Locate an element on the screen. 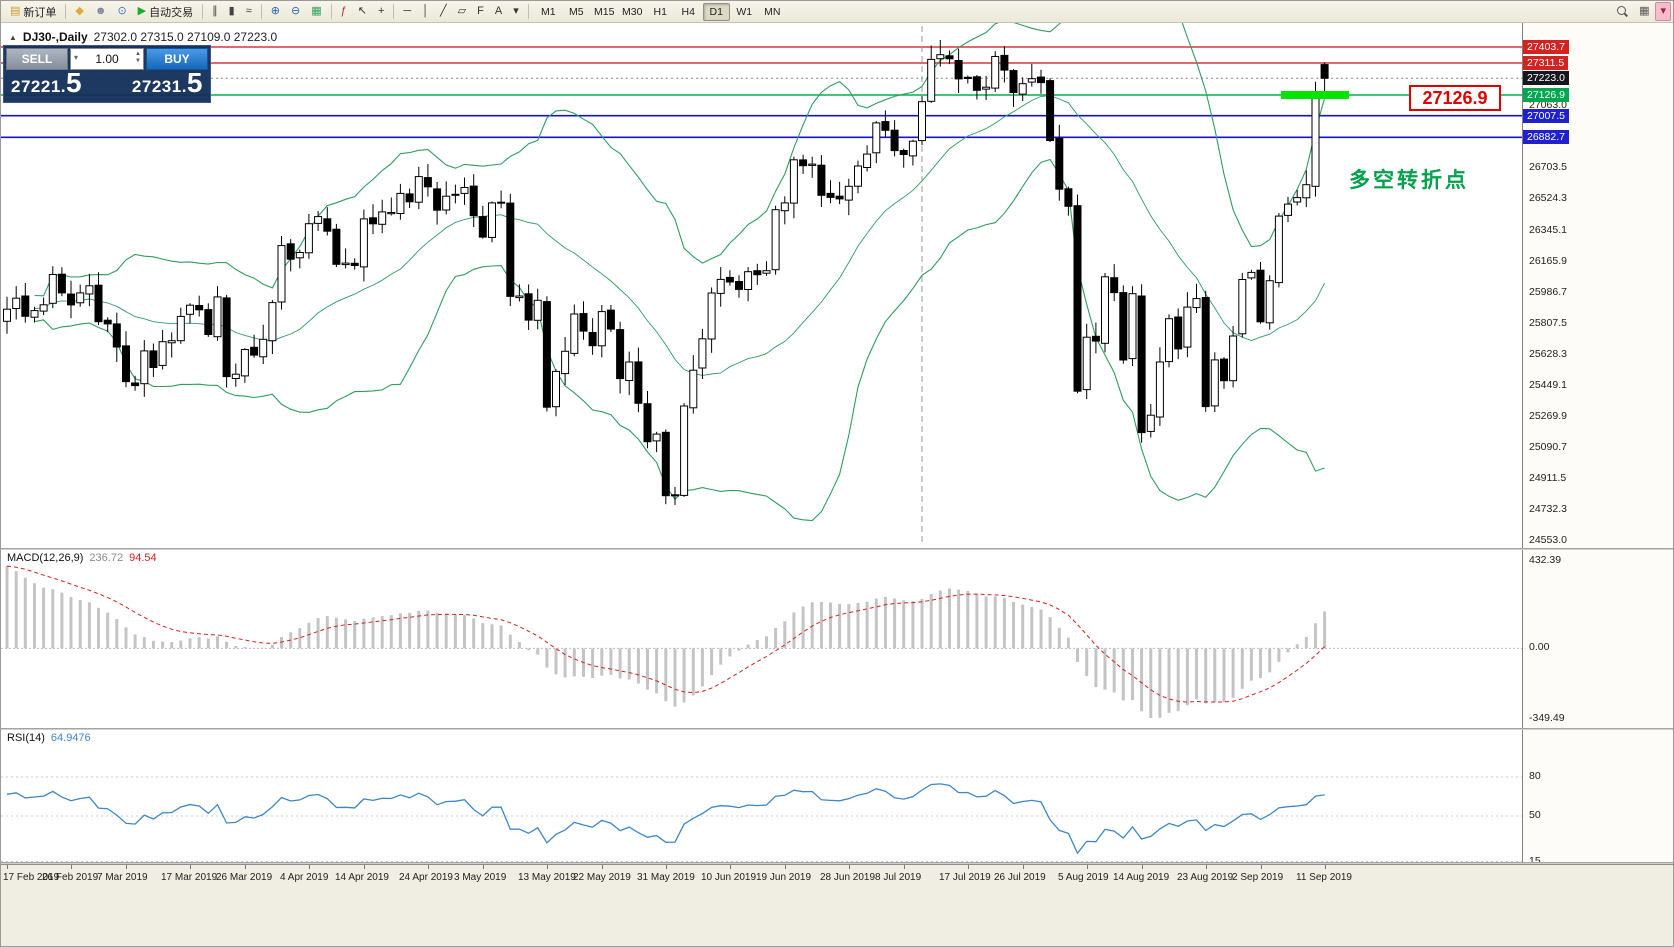 The height and width of the screenshot is (947, 1674). sound-alert-button: ◆ is located at coordinates (79, 11).